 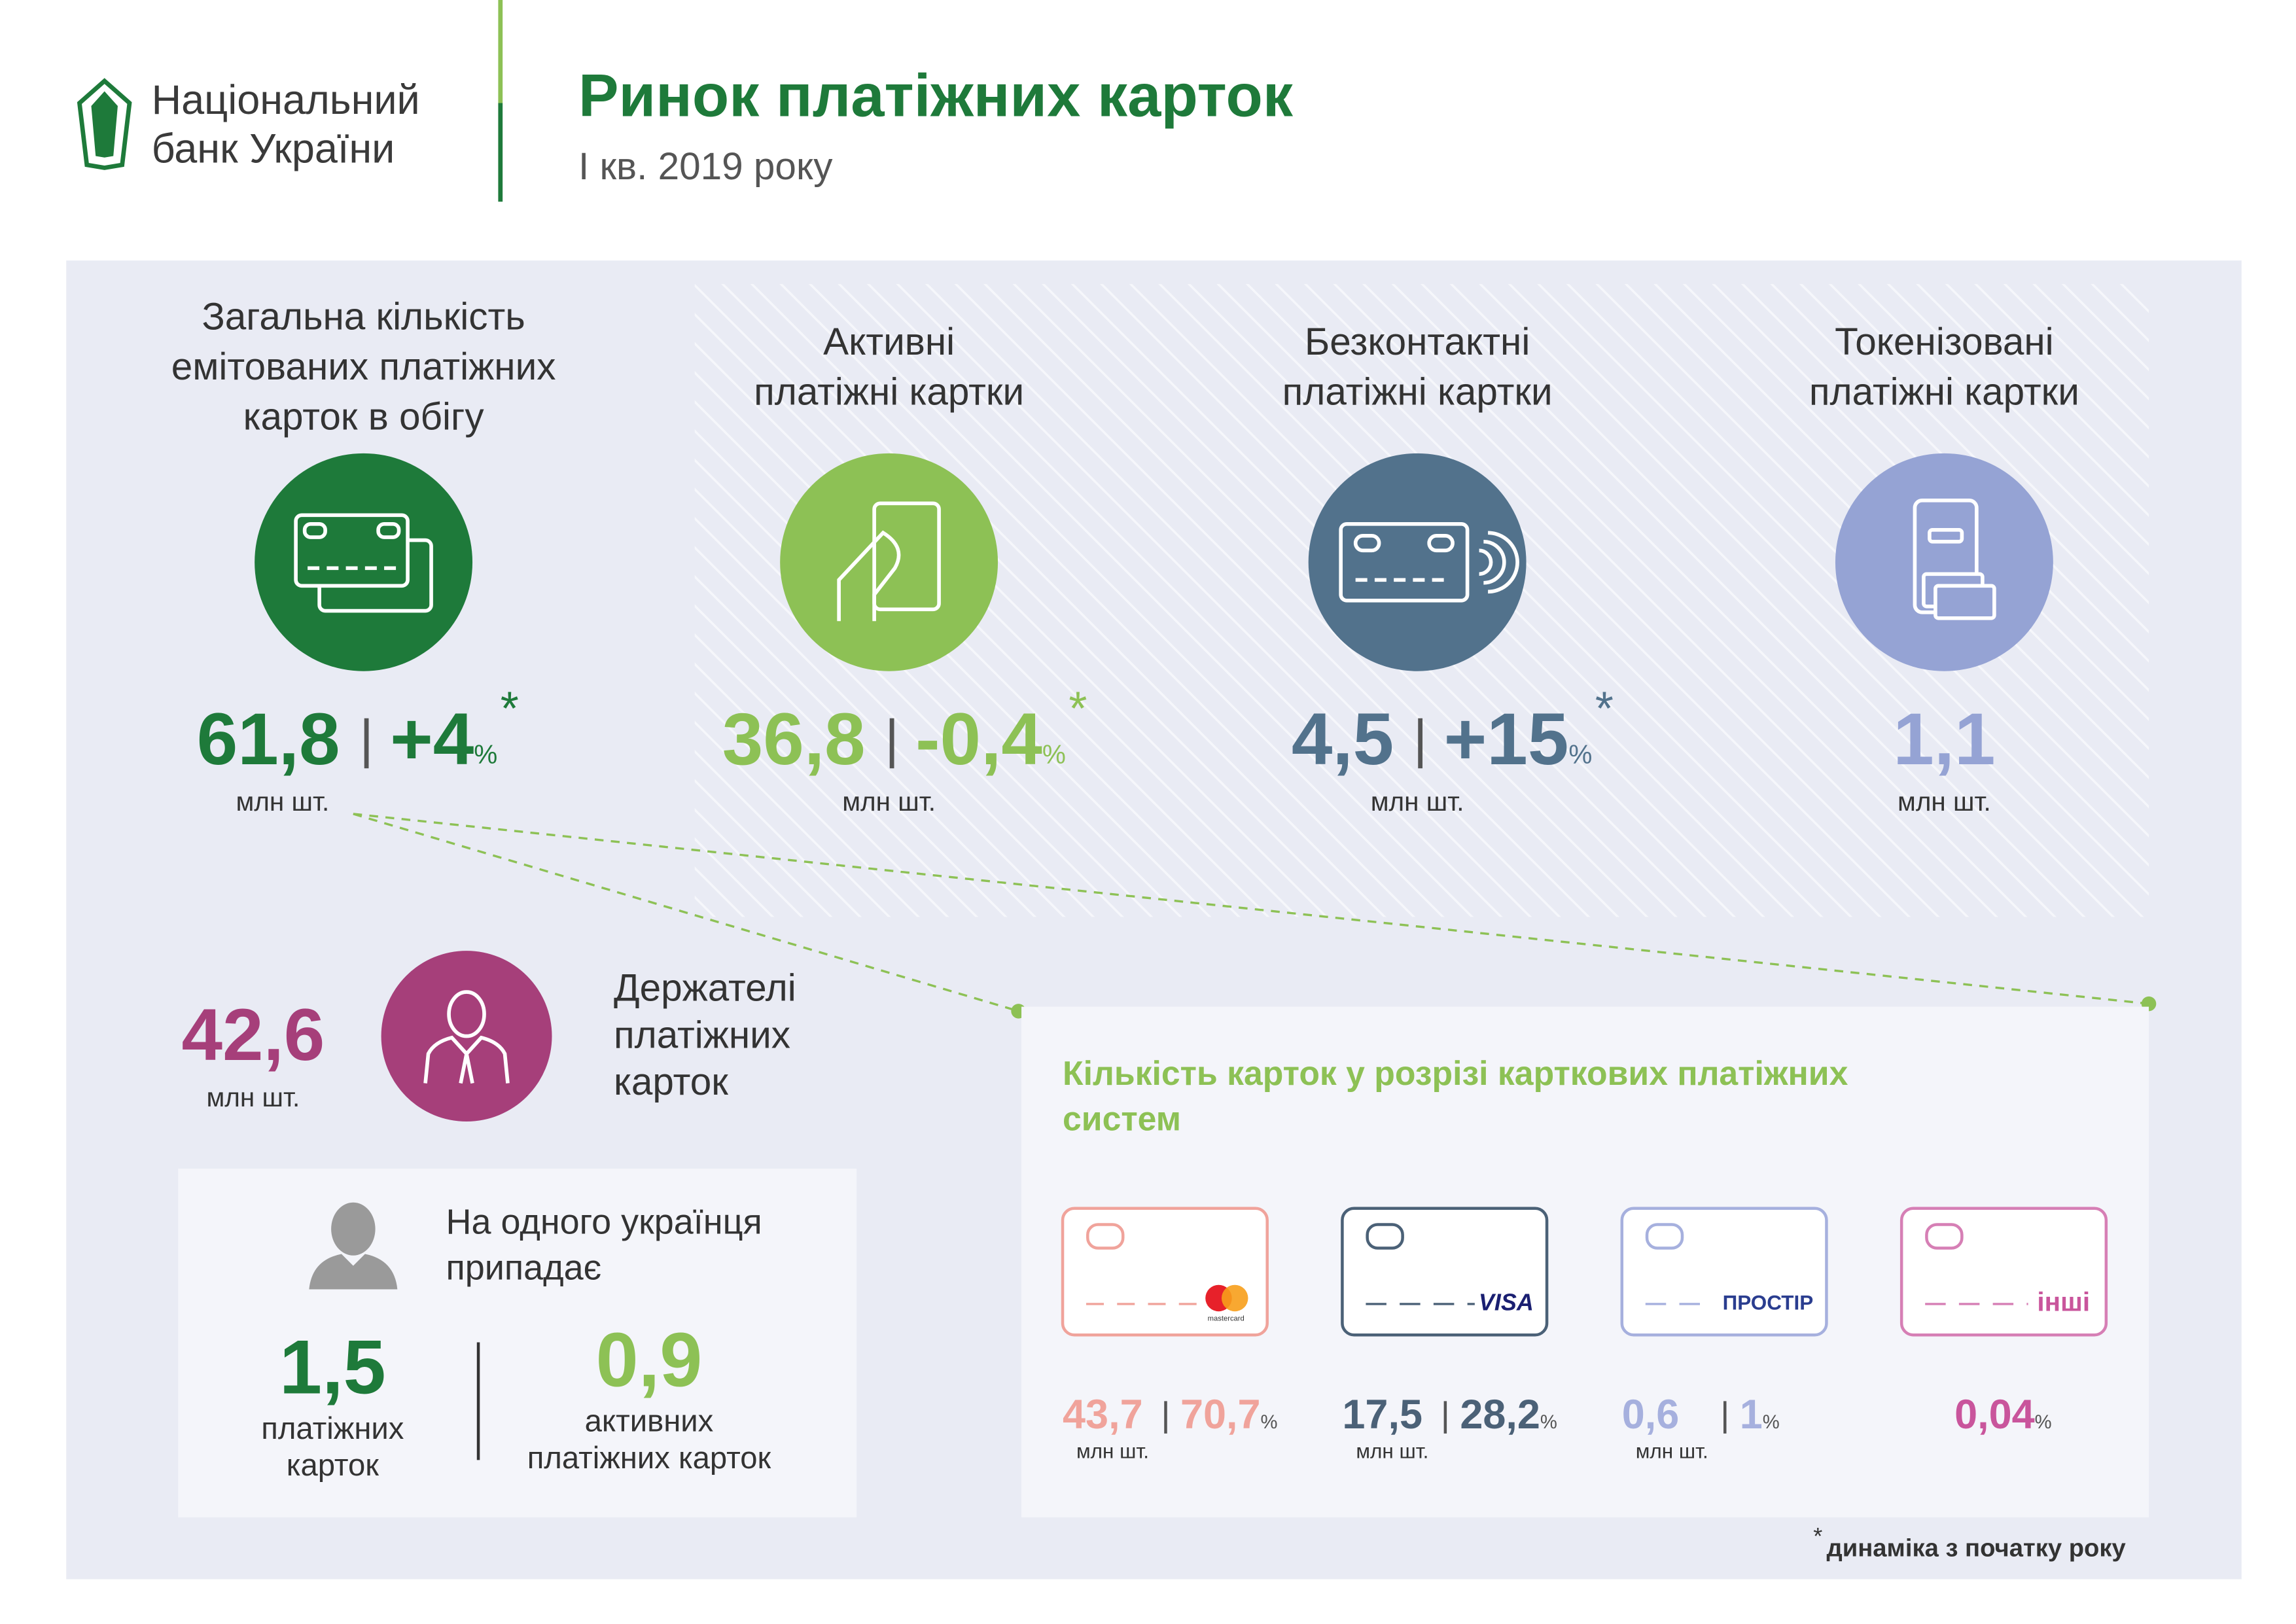 What do you see at coordinates (253, 1097) in the screenshot?
I see `holders-unit: млн шт.` at bounding box center [253, 1097].